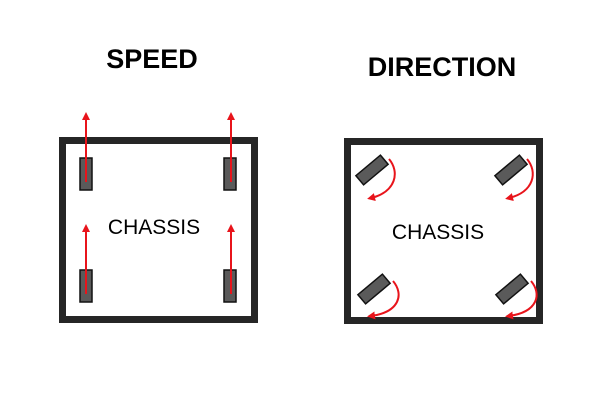  I want to click on direction-wheel-rear-right, so click(512, 289).